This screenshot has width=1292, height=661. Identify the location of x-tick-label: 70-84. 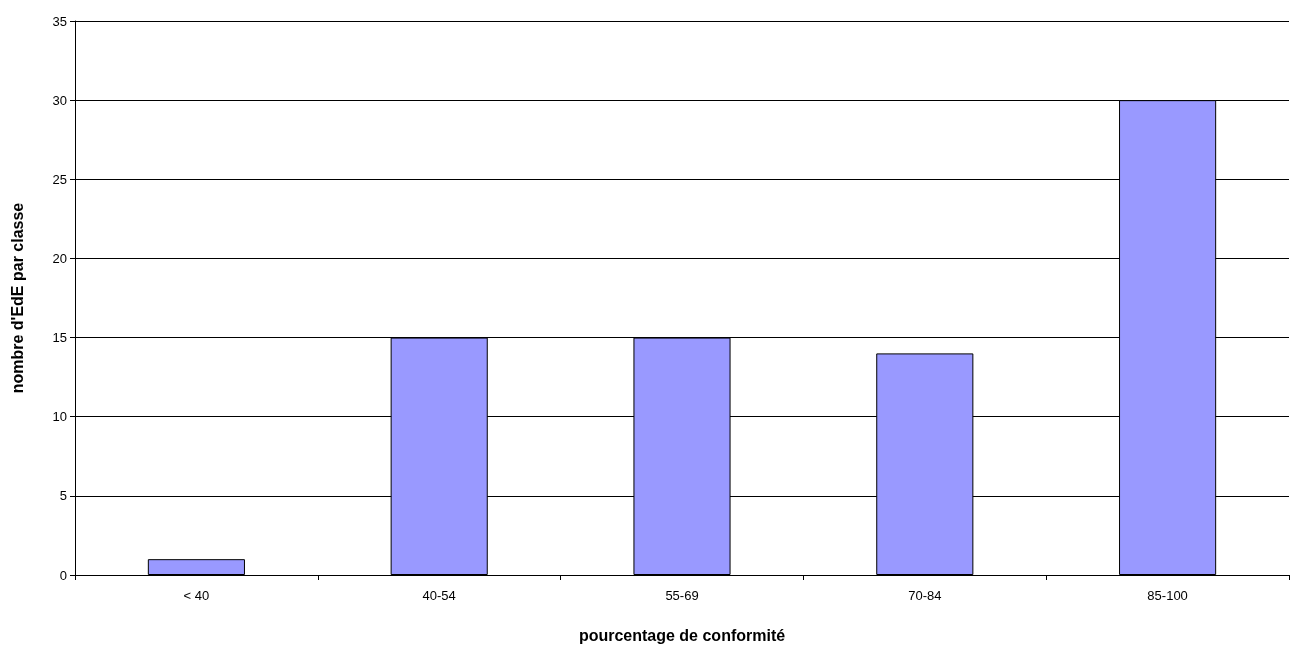
(925, 595).